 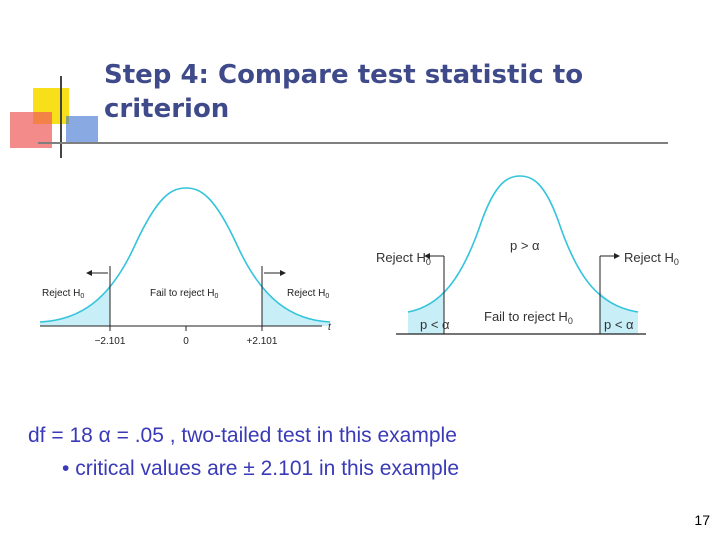 What do you see at coordinates (651, 258) in the screenshot?
I see `p-reject-right-label: Reject H0` at bounding box center [651, 258].